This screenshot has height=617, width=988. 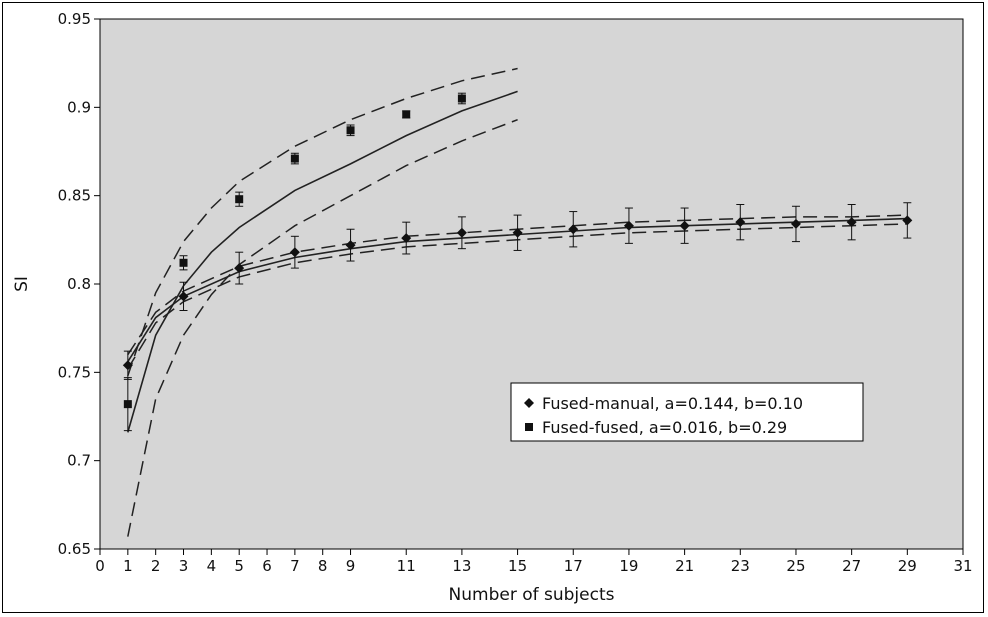 I want to click on x-axis-title: Number of subjects, so click(x=532, y=595).